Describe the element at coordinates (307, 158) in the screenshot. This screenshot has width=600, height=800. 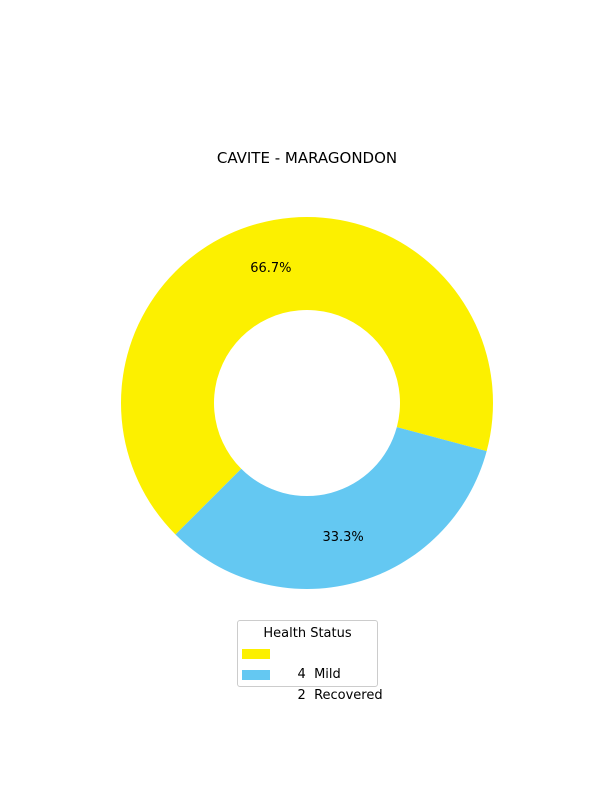
I see `chart-title: CAVITE - MARAGONDON` at that location.